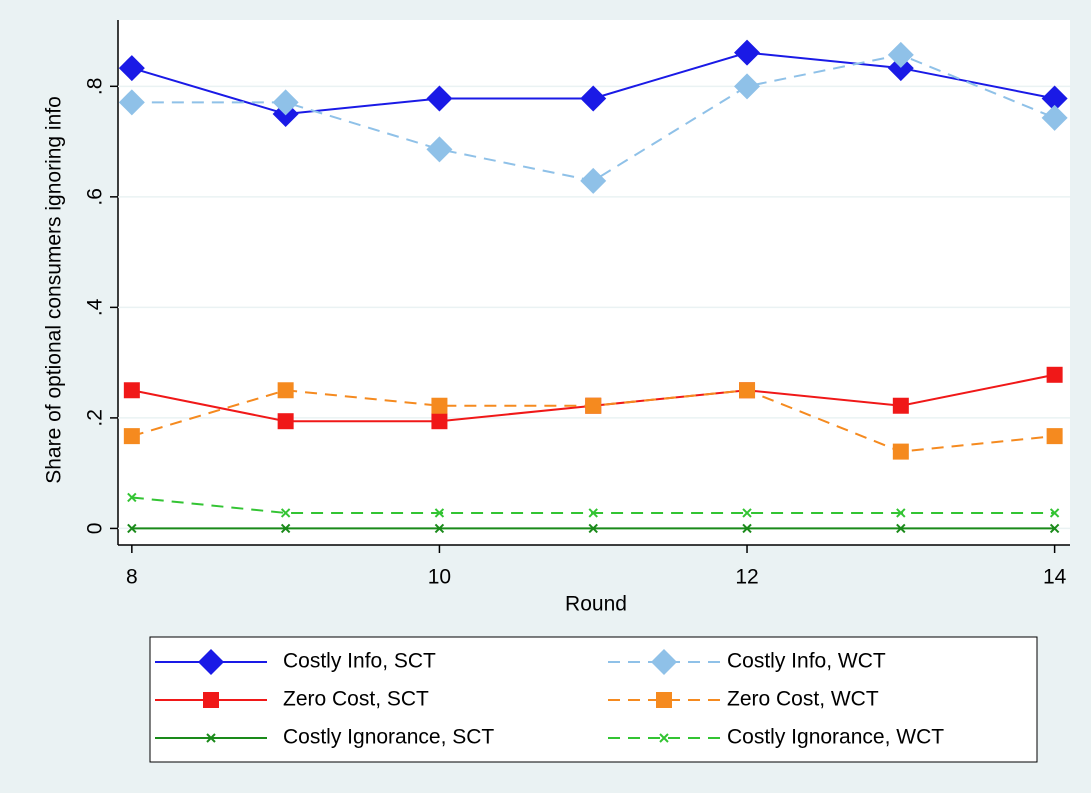 The width and height of the screenshot is (1091, 793). What do you see at coordinates (132, 577) in the screenshot?
I see `x-tick-label: 8` at bounding box center [132, 577].